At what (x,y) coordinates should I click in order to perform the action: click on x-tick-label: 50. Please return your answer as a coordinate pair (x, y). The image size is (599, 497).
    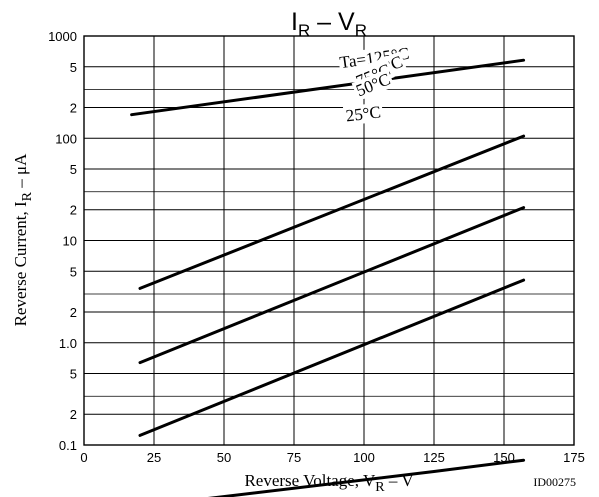
    Looking at the image, I should click on (224, 457).